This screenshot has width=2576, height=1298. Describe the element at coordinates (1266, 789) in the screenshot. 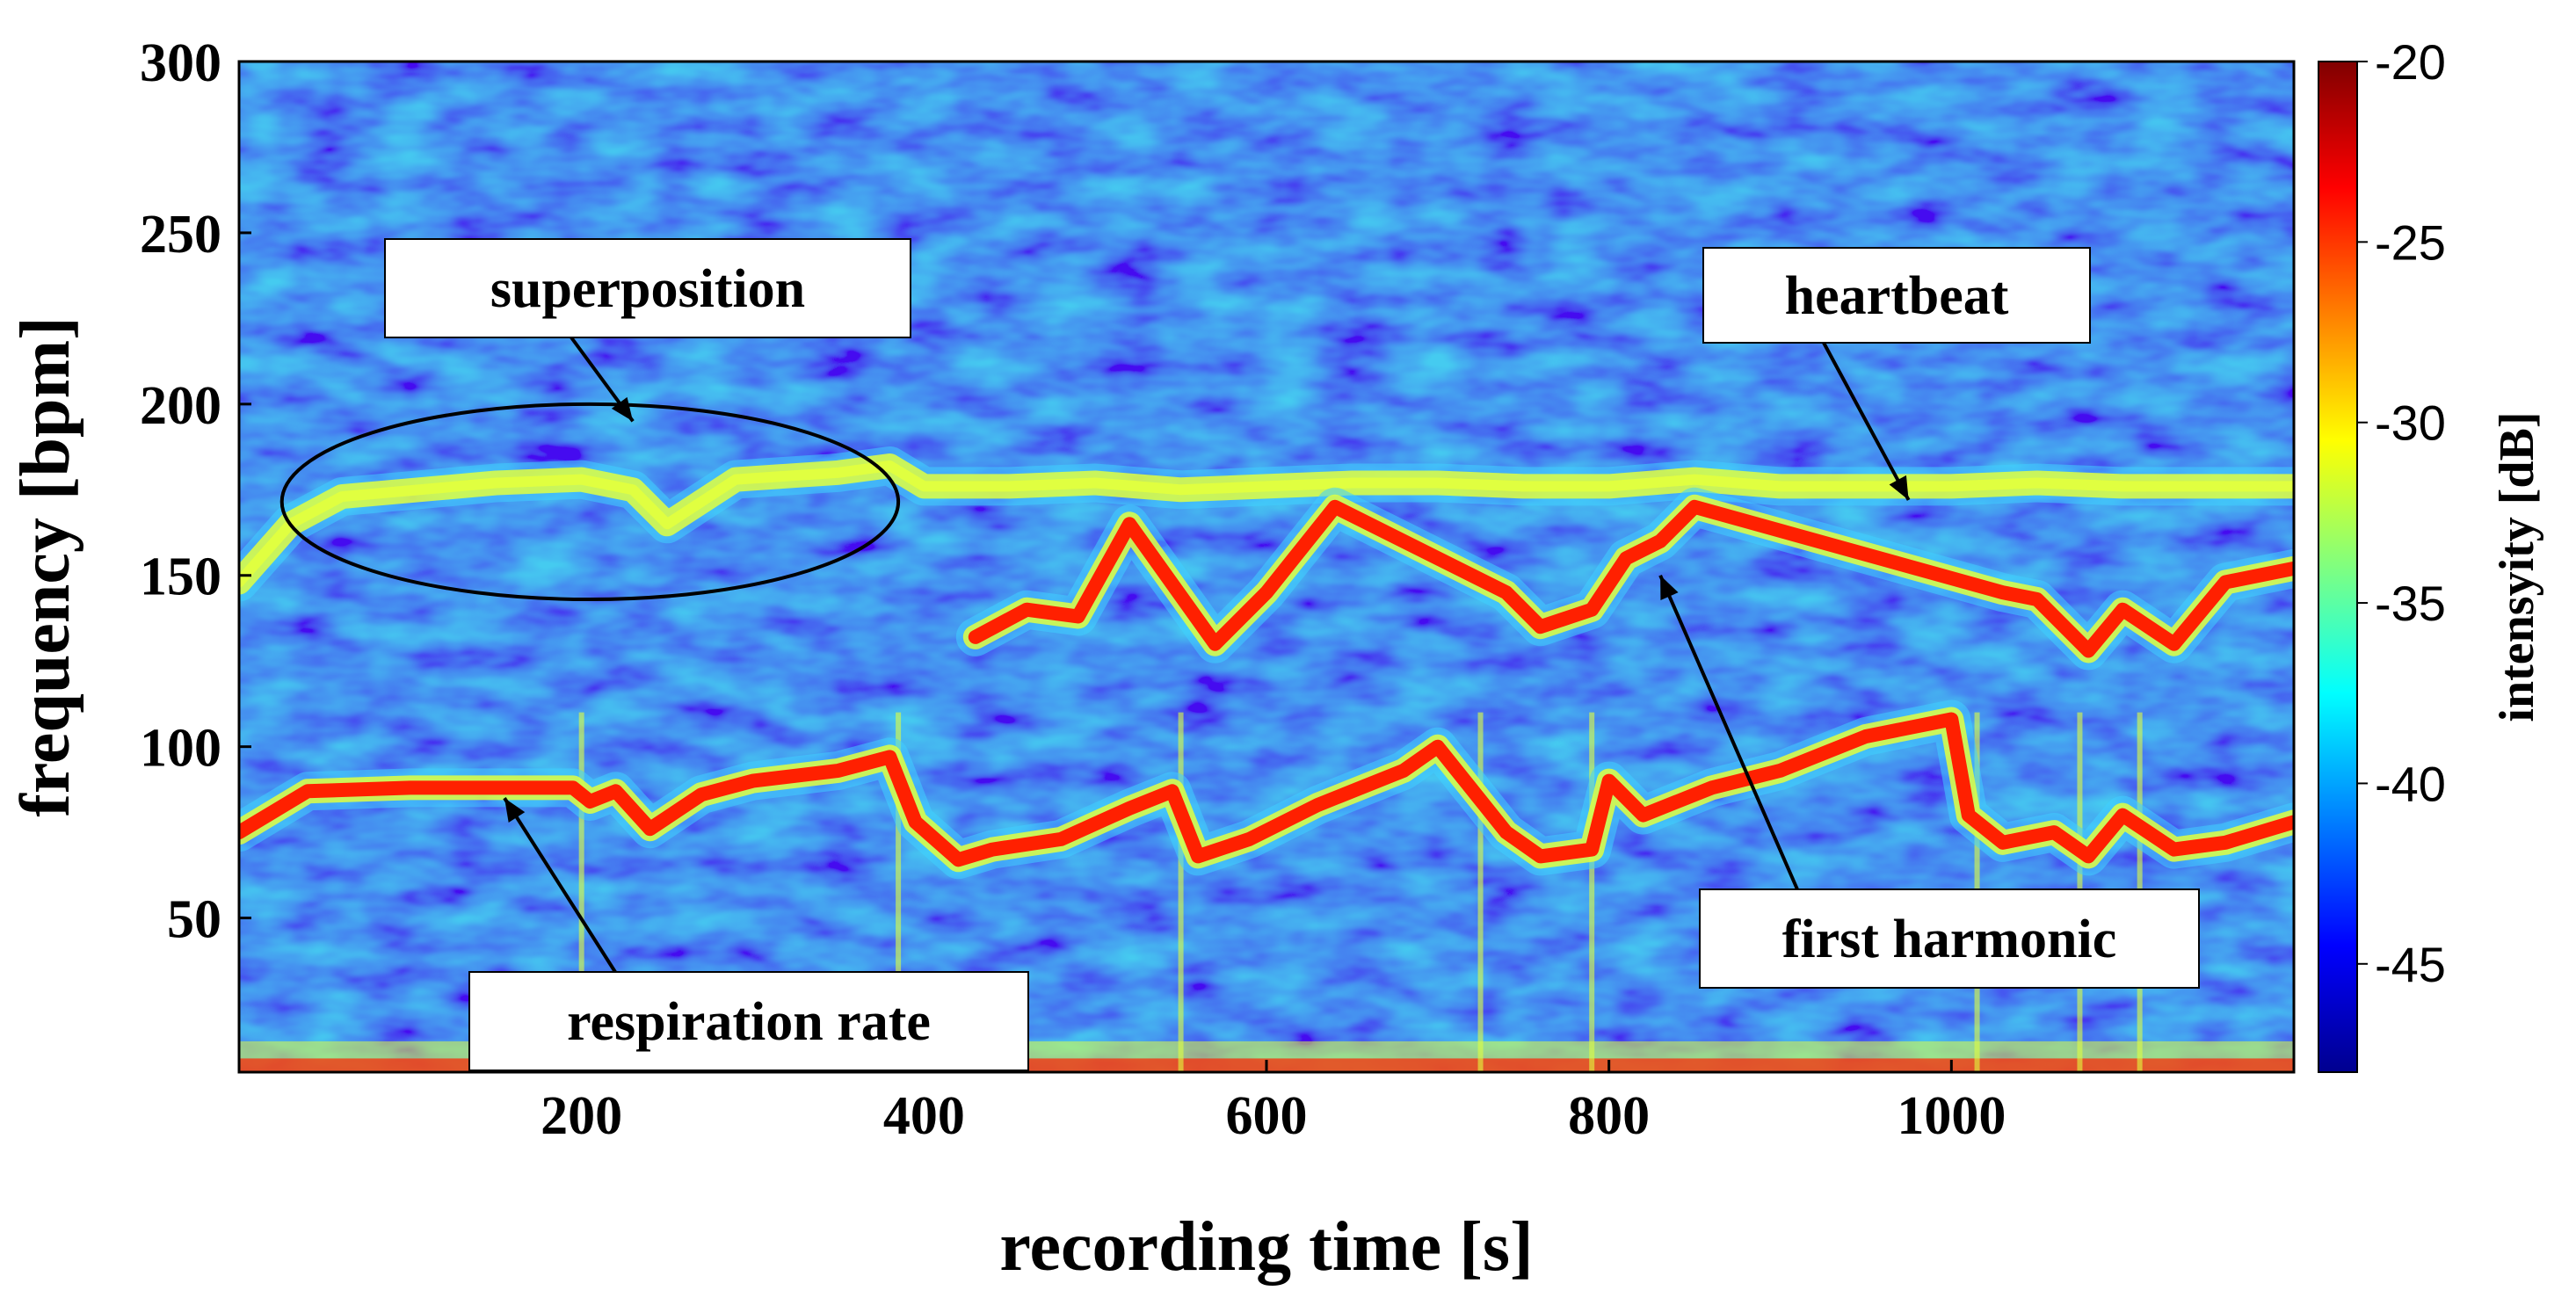

I see `series-line-respiration-rate` at that location.